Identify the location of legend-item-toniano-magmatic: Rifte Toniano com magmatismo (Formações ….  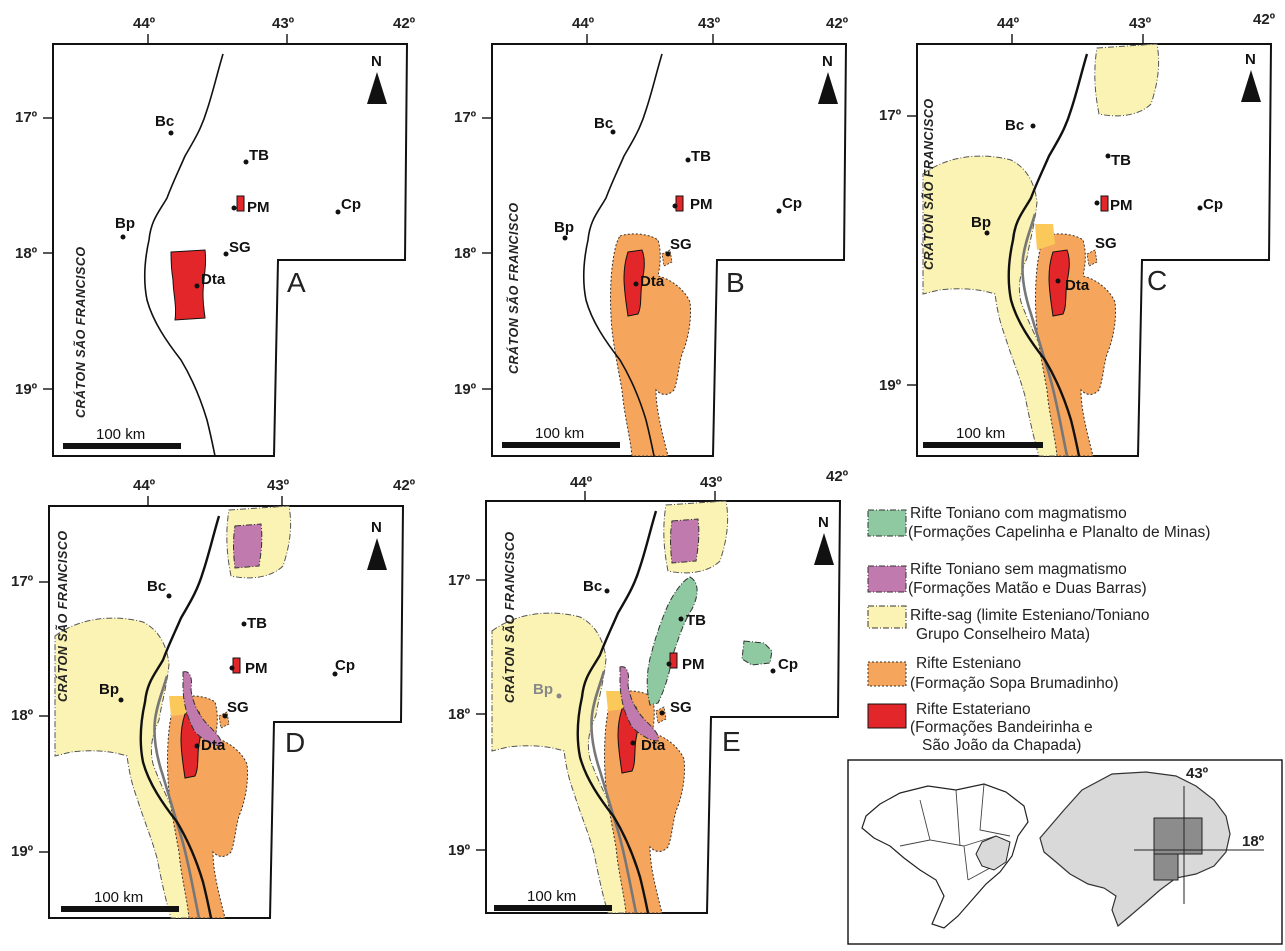
(1038, 523).